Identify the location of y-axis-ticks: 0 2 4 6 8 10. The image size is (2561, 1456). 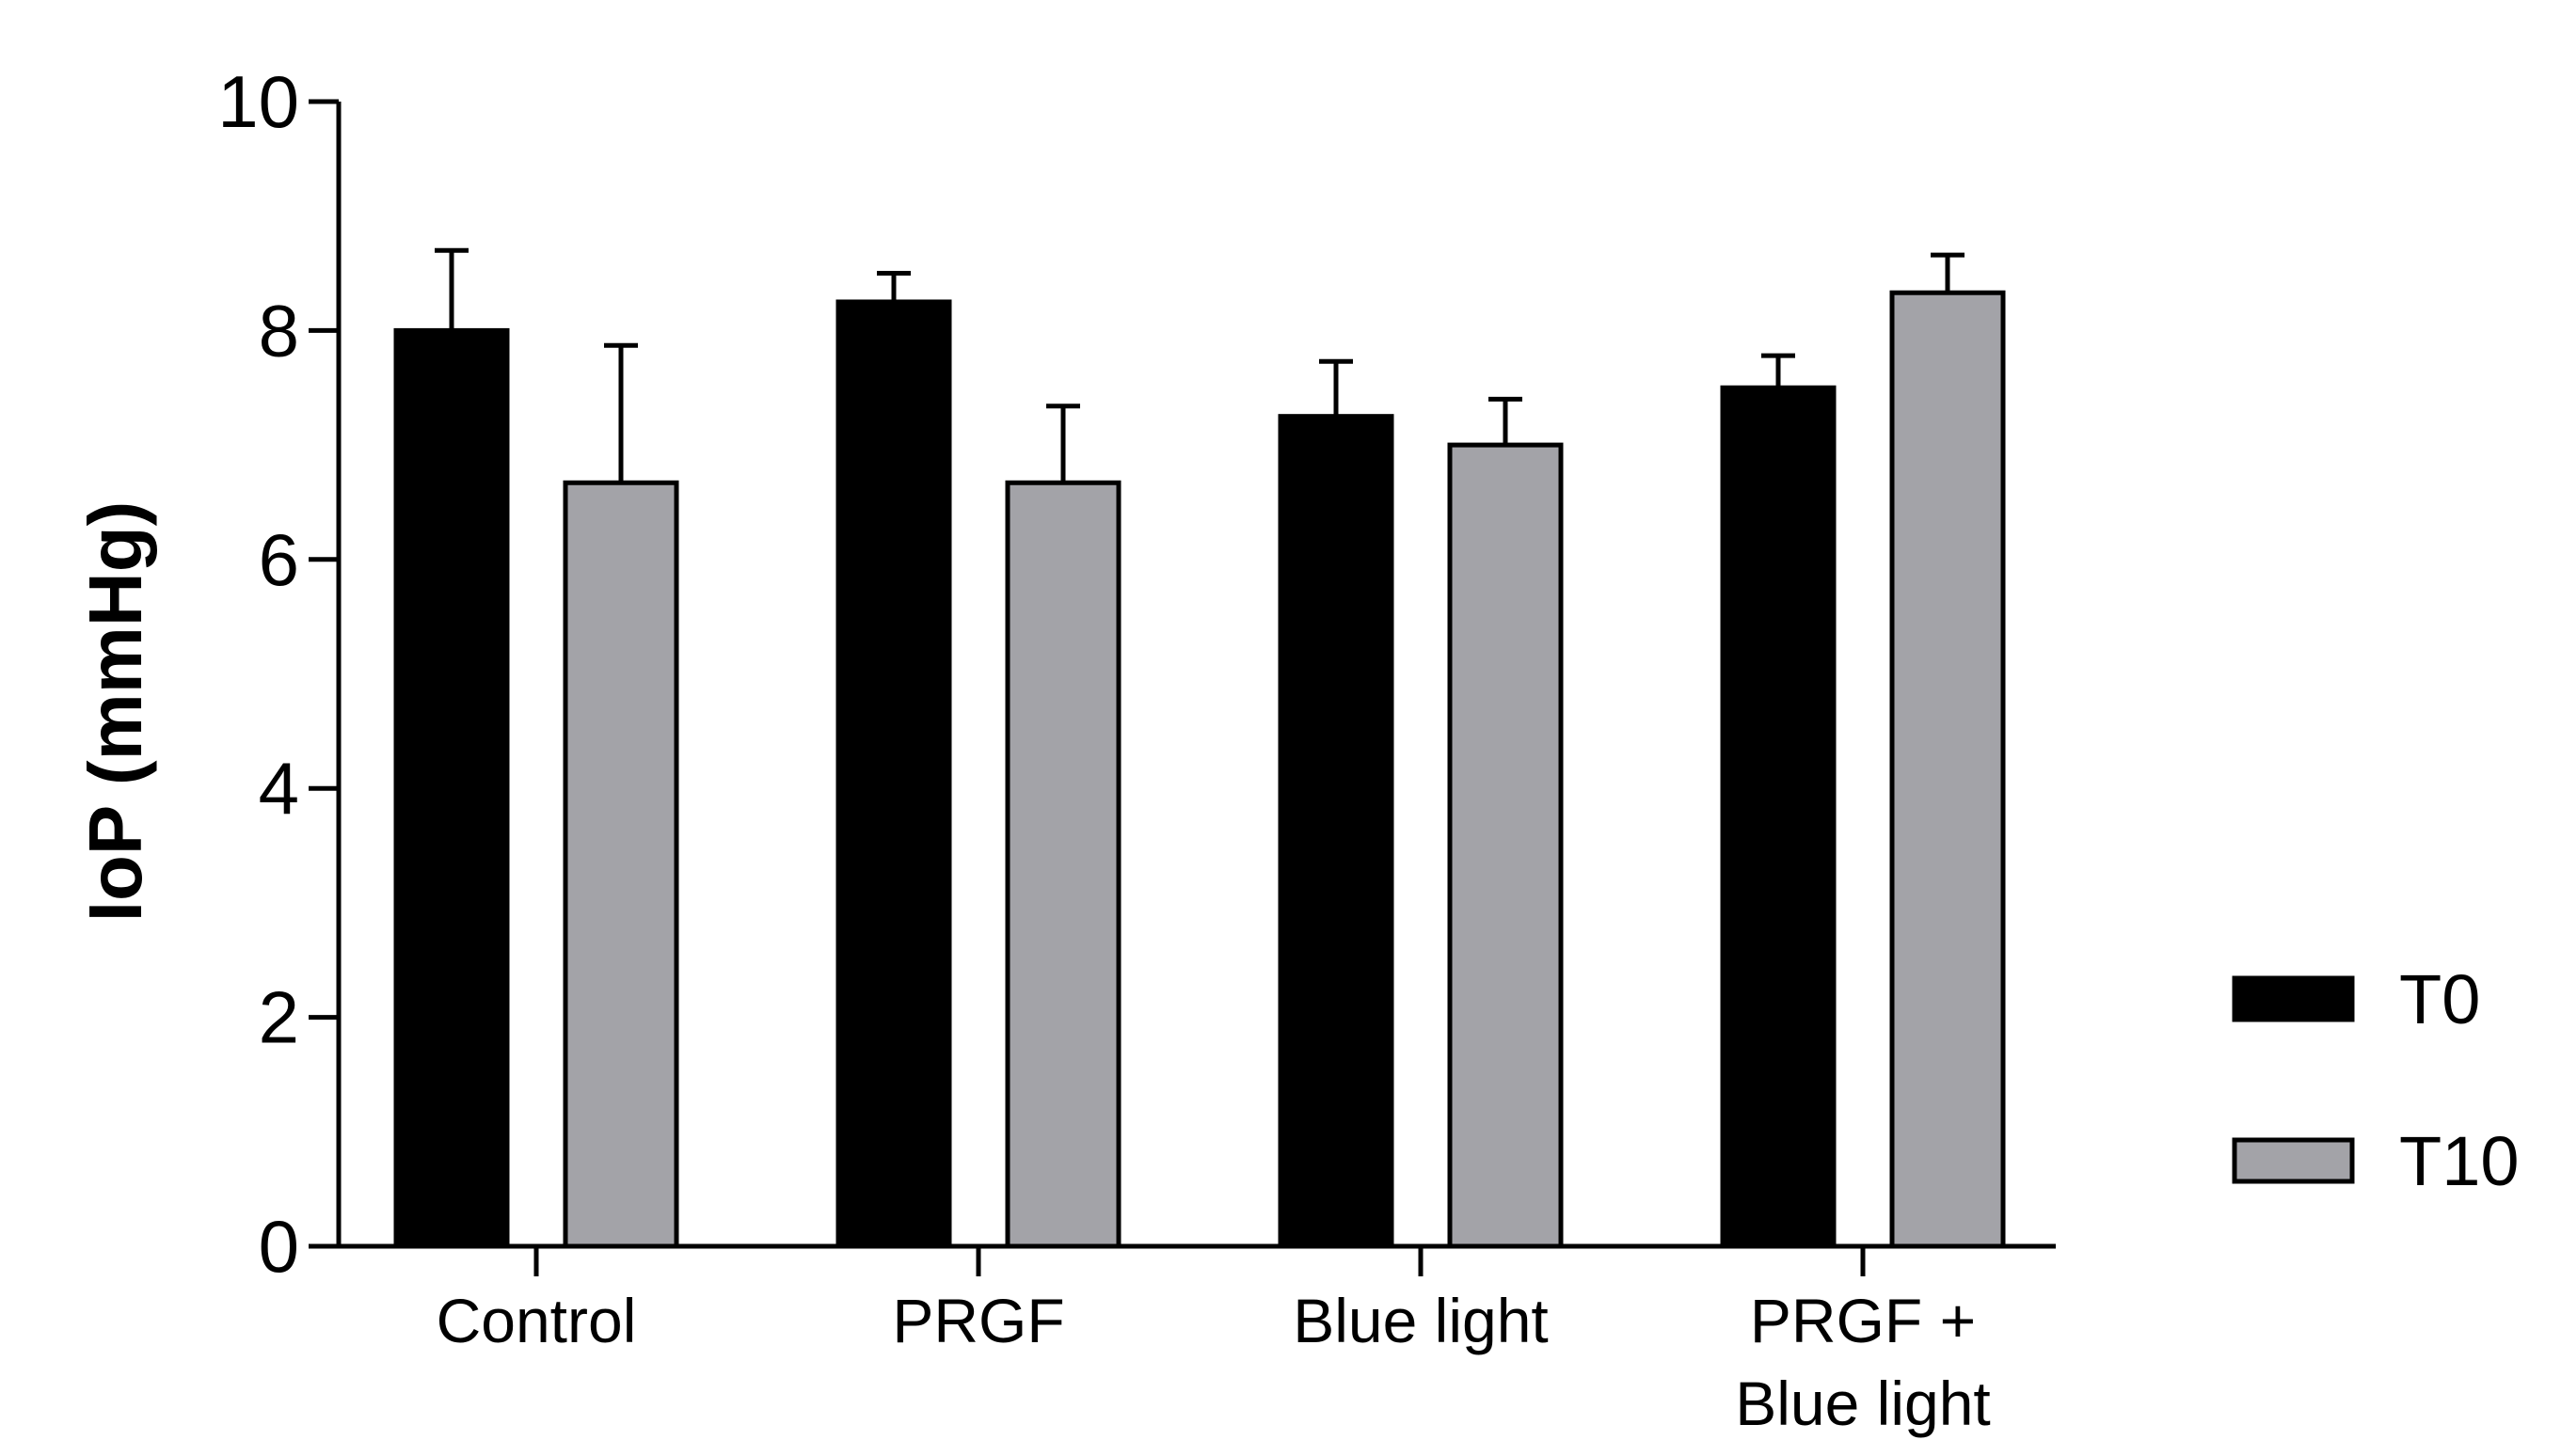
(278, 674).